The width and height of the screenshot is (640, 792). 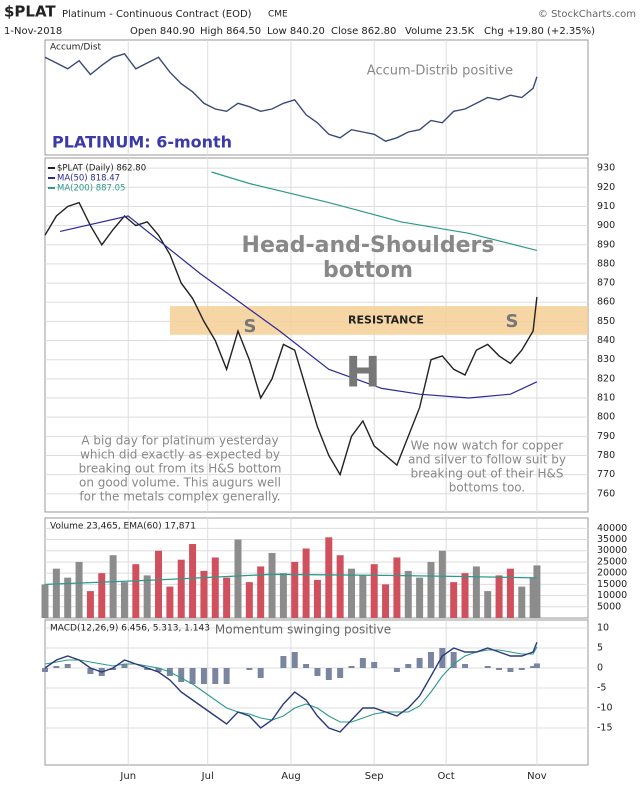 What do you see at coordinates (606, 474) in the screenshot?
I see `y-tick-label: 770` at bounding box center [606, 474].